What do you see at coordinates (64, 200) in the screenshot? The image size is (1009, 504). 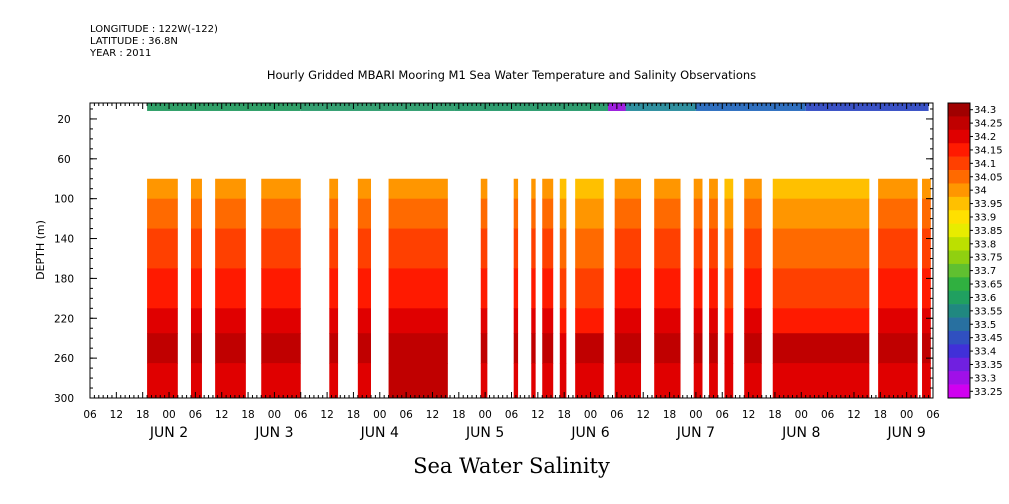 I see `y-tick-label: 100` at bounding box center [64, 200].